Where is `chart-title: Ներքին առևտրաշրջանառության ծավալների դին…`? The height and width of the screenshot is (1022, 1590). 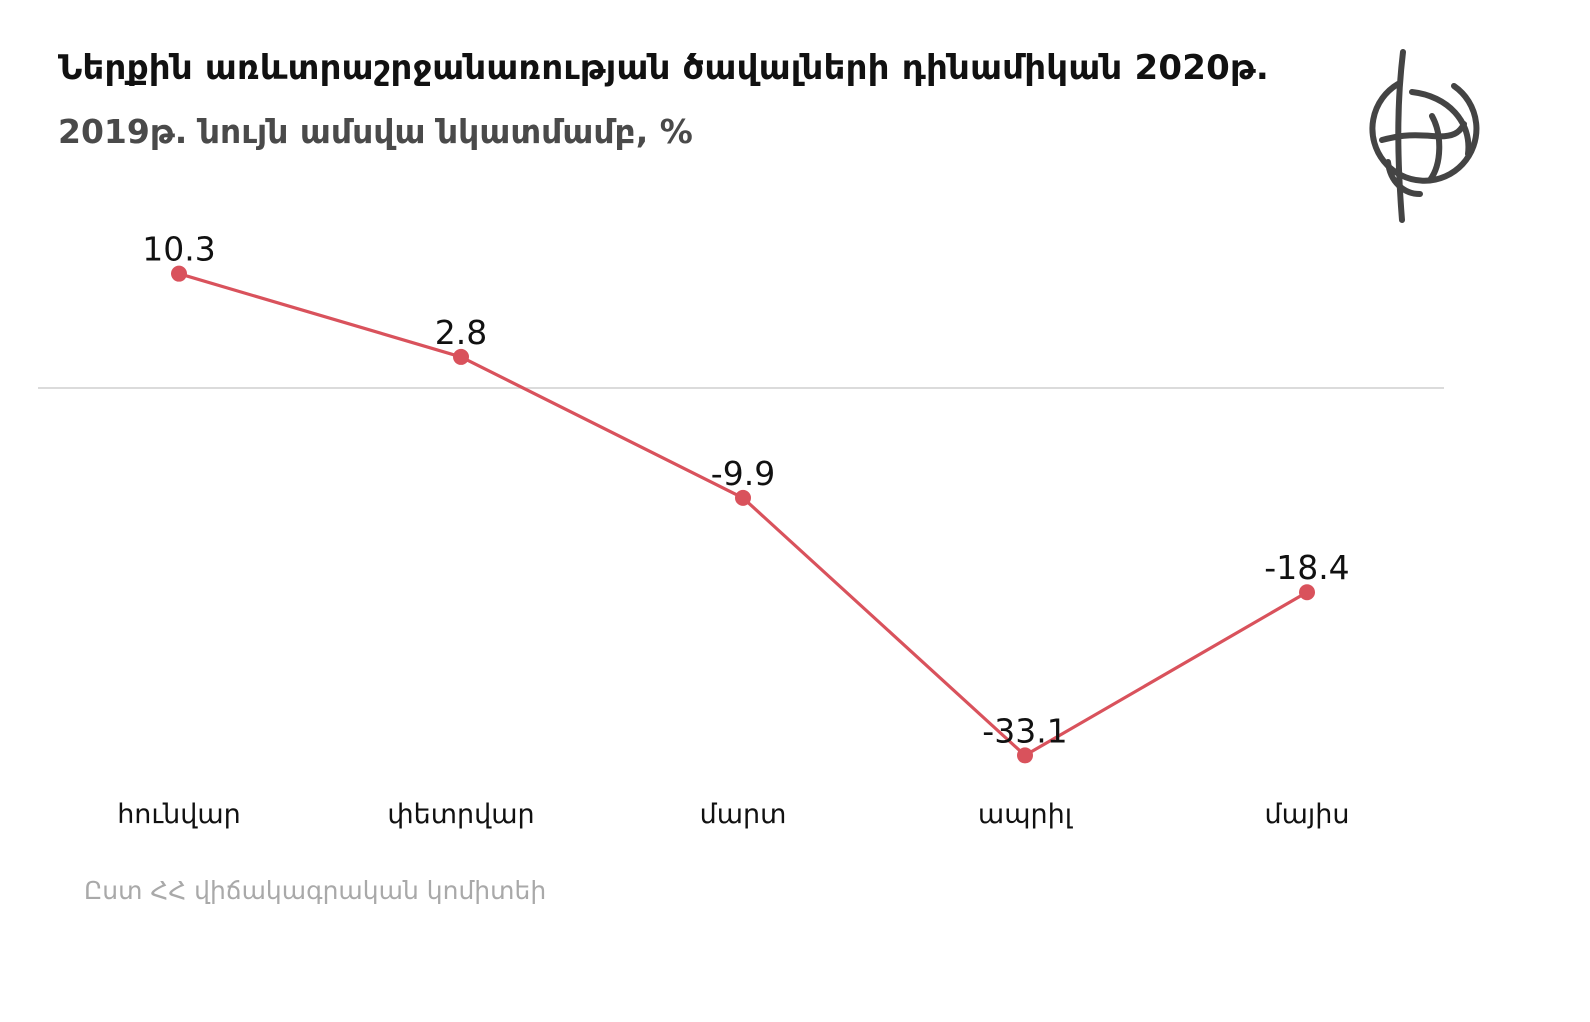
chart-title: Ներքին առևտրաշրջանառության ծավալների դին… is located at coordinates (663, 68).